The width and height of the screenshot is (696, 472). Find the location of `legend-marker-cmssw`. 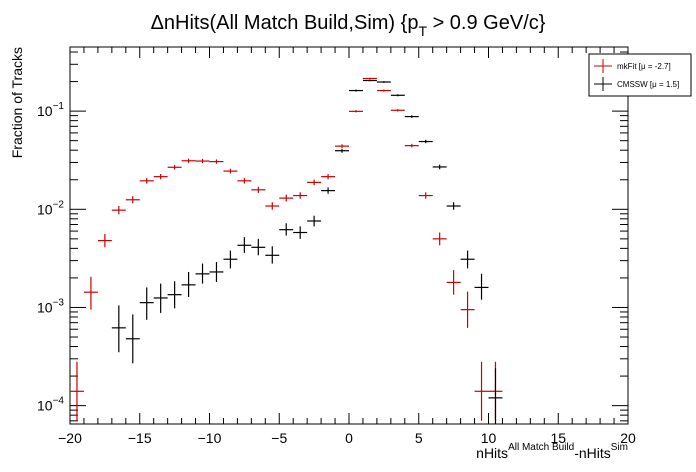

legend-marker-cmssw is located at coordinates (603, 84).